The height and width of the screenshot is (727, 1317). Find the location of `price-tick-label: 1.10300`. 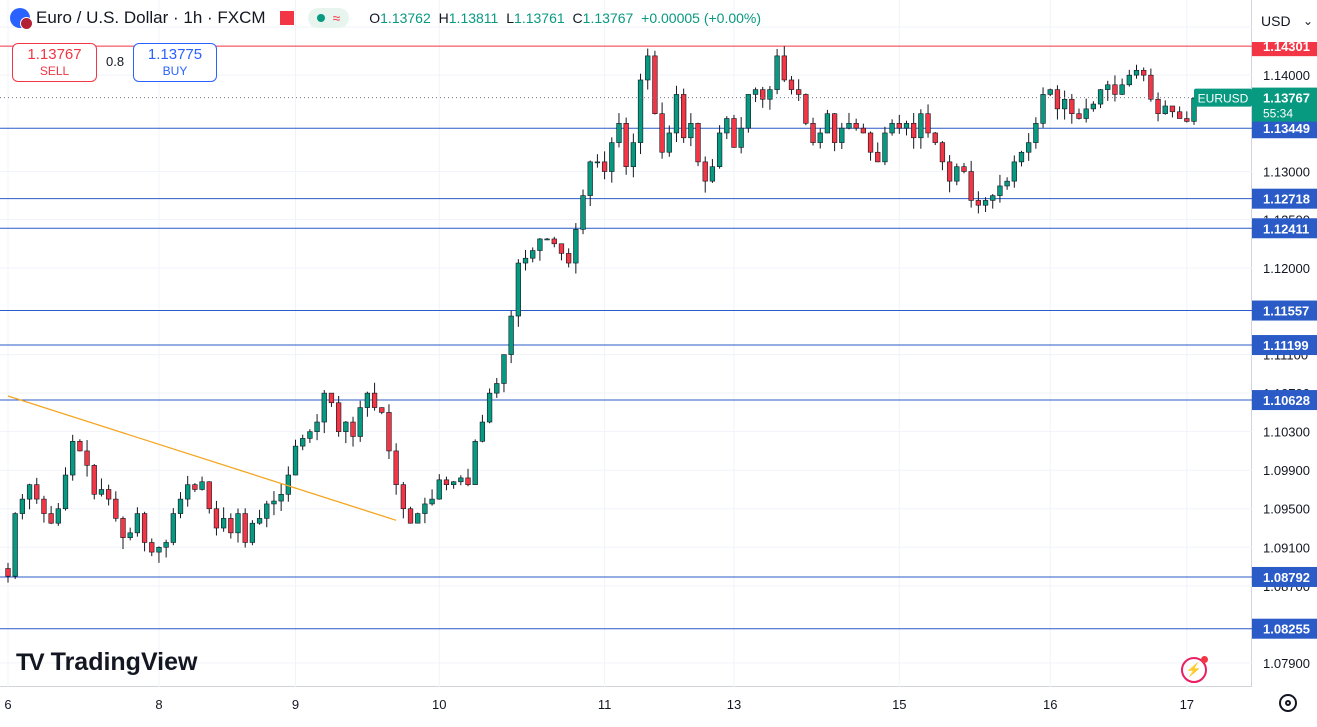

price-tick-label: 1.10300 is located at coordinates (1286, 432).